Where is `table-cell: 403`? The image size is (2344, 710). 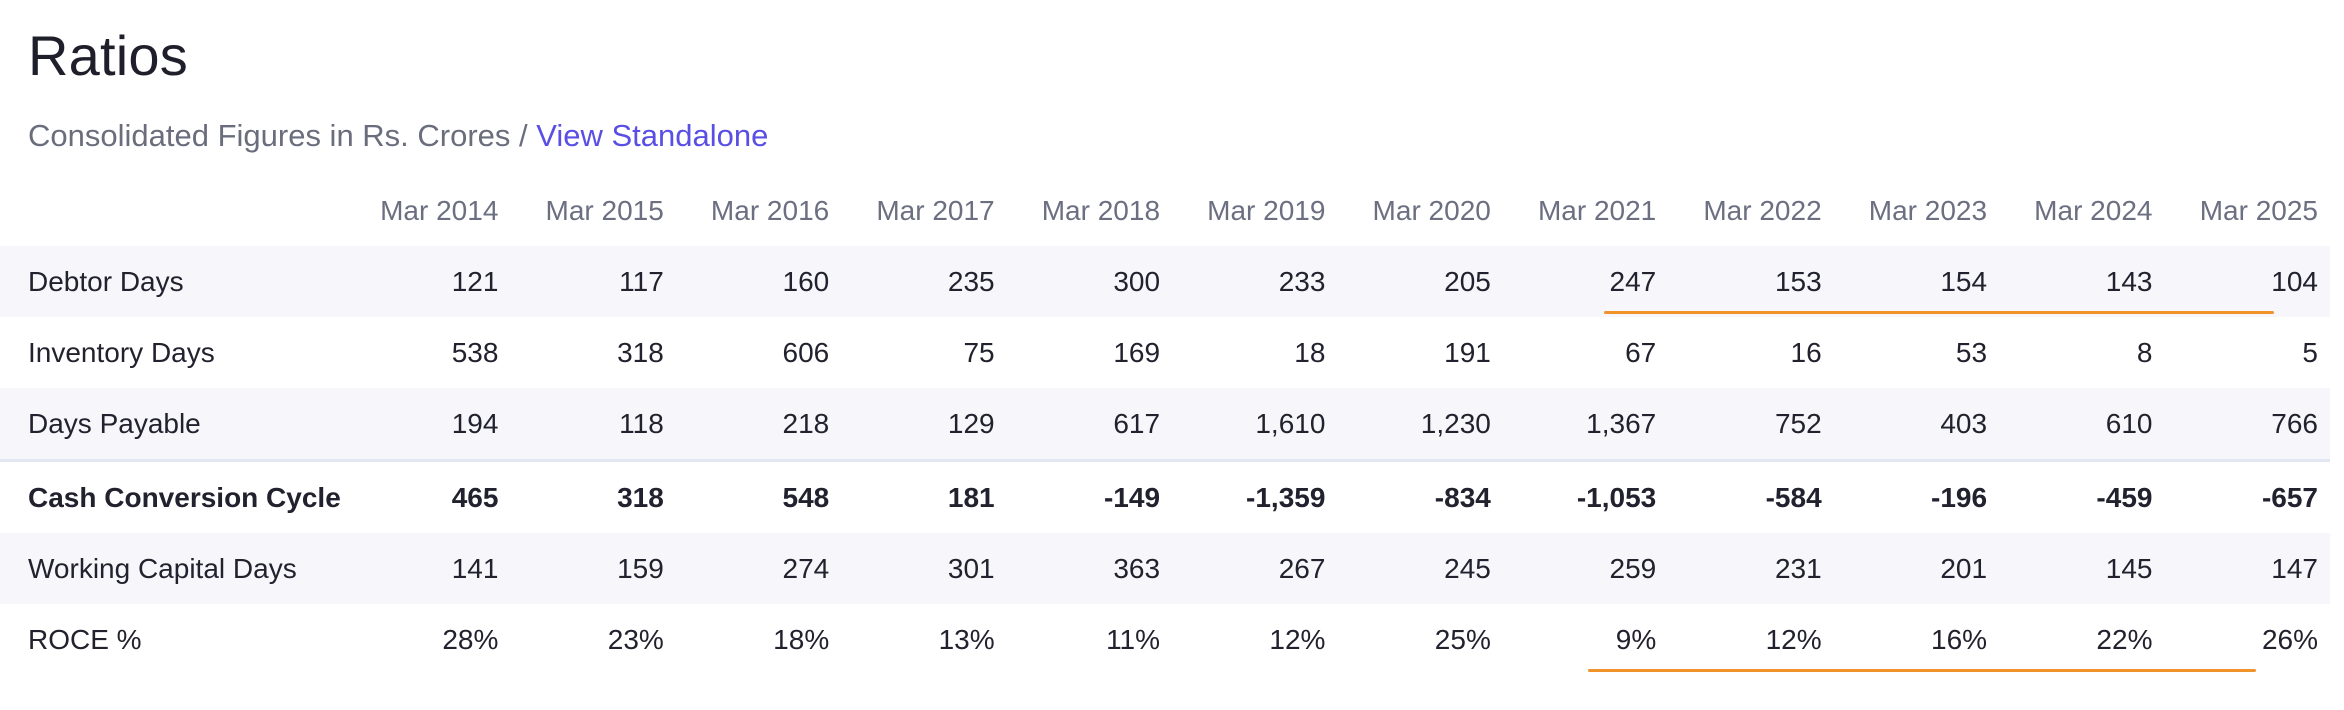 table-cell: 403 is located at coordinates (1916, 424).